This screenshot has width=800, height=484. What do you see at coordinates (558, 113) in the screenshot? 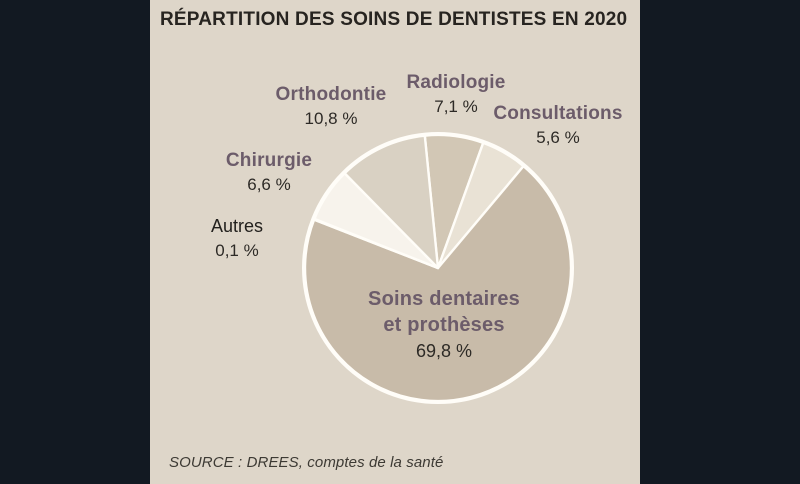
I see `slice-name-consultations: Consultations` at bounding box center [558, 113].